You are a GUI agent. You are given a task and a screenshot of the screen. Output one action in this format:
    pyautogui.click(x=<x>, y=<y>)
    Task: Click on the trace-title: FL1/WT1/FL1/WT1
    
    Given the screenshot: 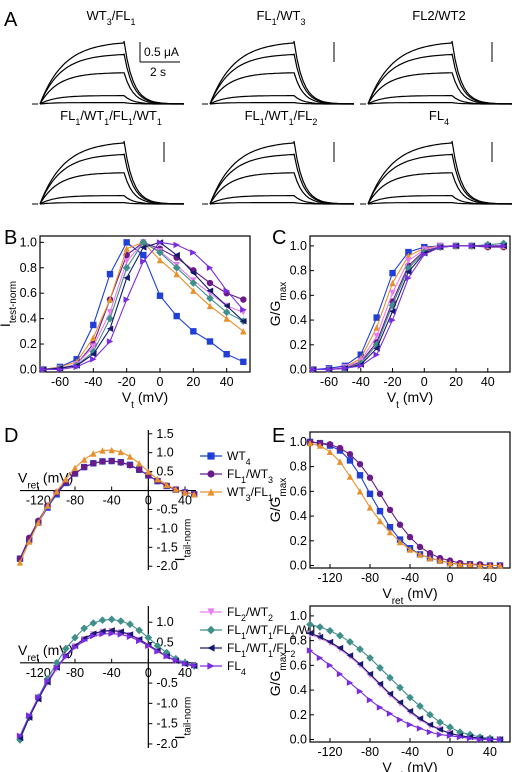 What is the action you would take?
    pyautogui.click(x=111, y=117)
    